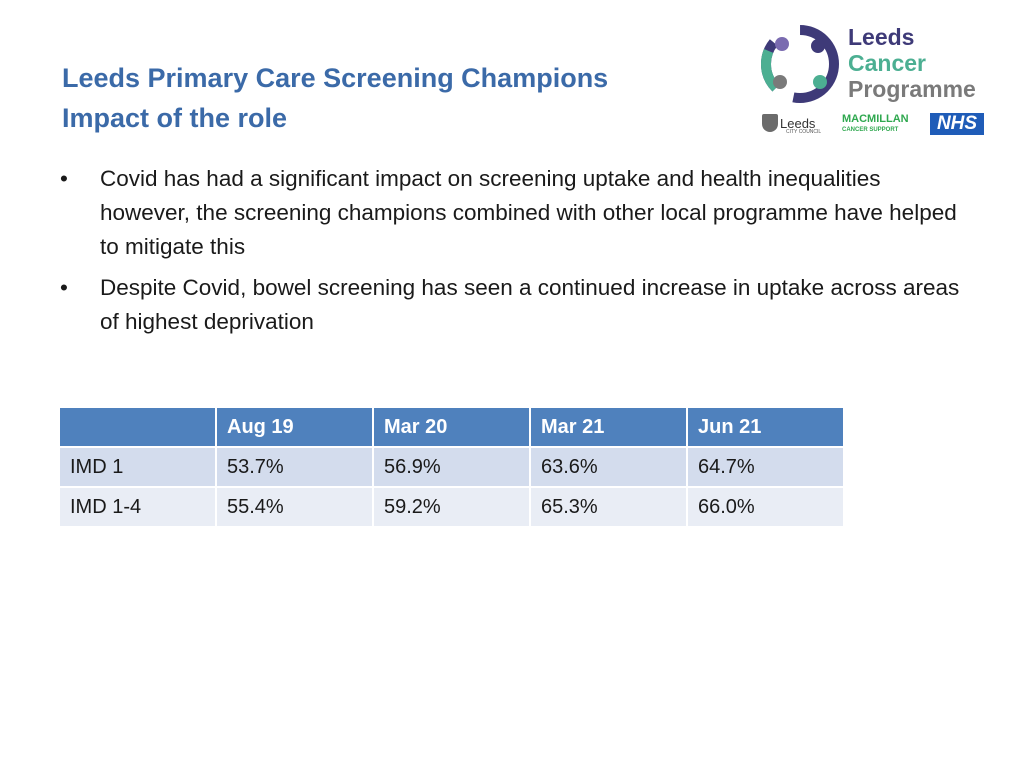  Describe the element at coordinates (957, 124) in the screenshot. I see `nhs-logo: NHS` at that location.